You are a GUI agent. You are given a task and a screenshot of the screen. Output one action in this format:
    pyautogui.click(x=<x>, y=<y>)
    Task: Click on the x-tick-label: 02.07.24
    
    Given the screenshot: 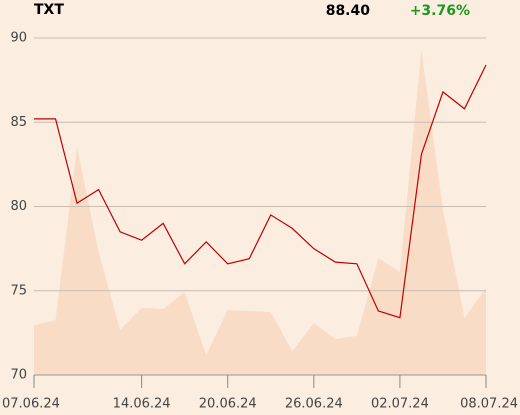 What is the action you would take?
    pyautogui.click(x=400, y=404)
    